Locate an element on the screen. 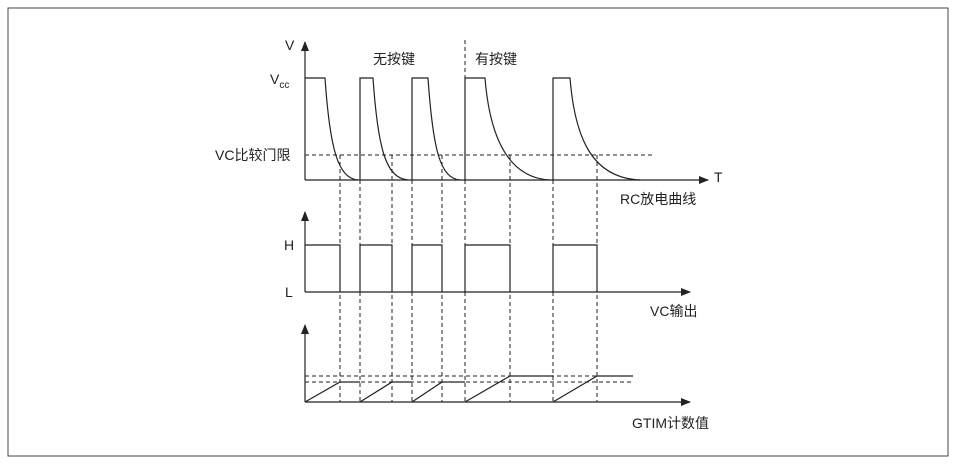 The height and width of the screenshot is (469, 957). low-label: L is located at coordinates (289, 292).